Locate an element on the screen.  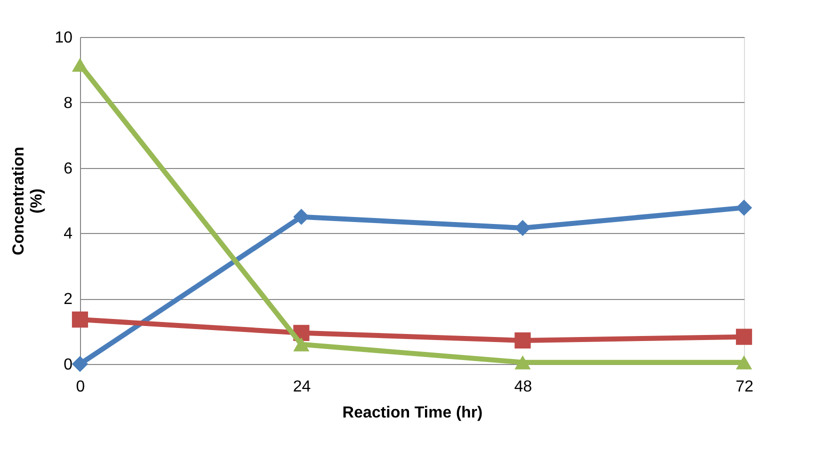
y-axis-title: Concentration (%) is located at coordinates (28, 201).